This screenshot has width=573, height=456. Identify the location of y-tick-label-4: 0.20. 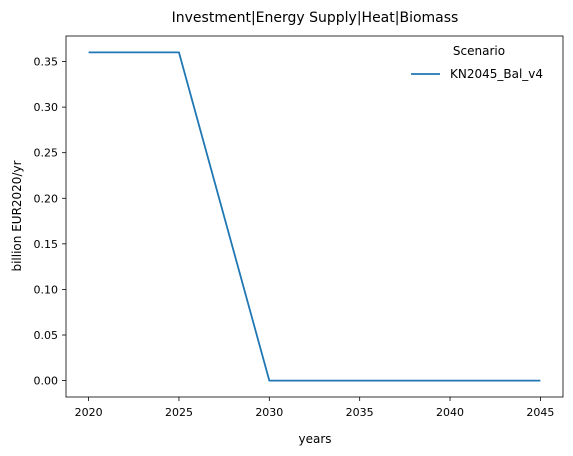
(46, 198).